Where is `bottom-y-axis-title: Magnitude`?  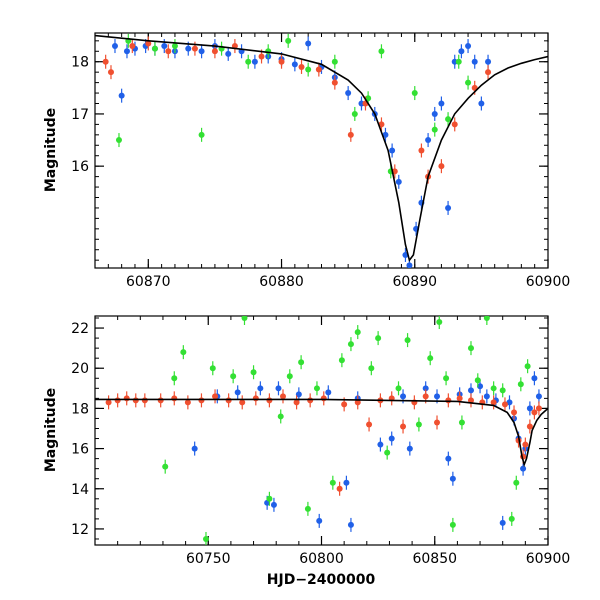 bottom-y-axis-title: Magnitude is located at coordinates (51, 430).